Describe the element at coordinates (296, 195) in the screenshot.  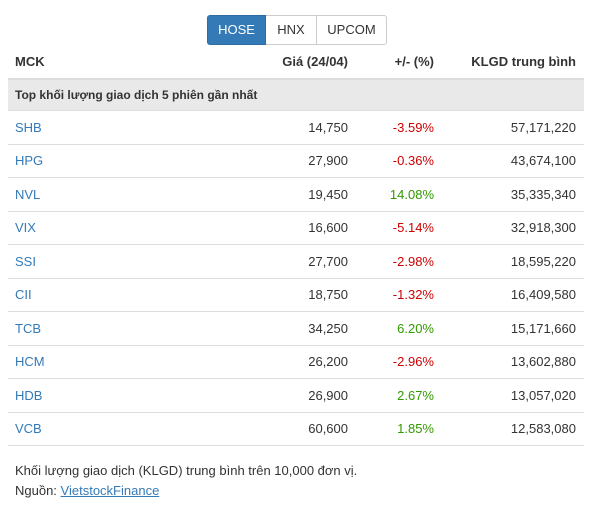
I see `table-row: NVL 19,450 14.08% 35,335,340` at that location.